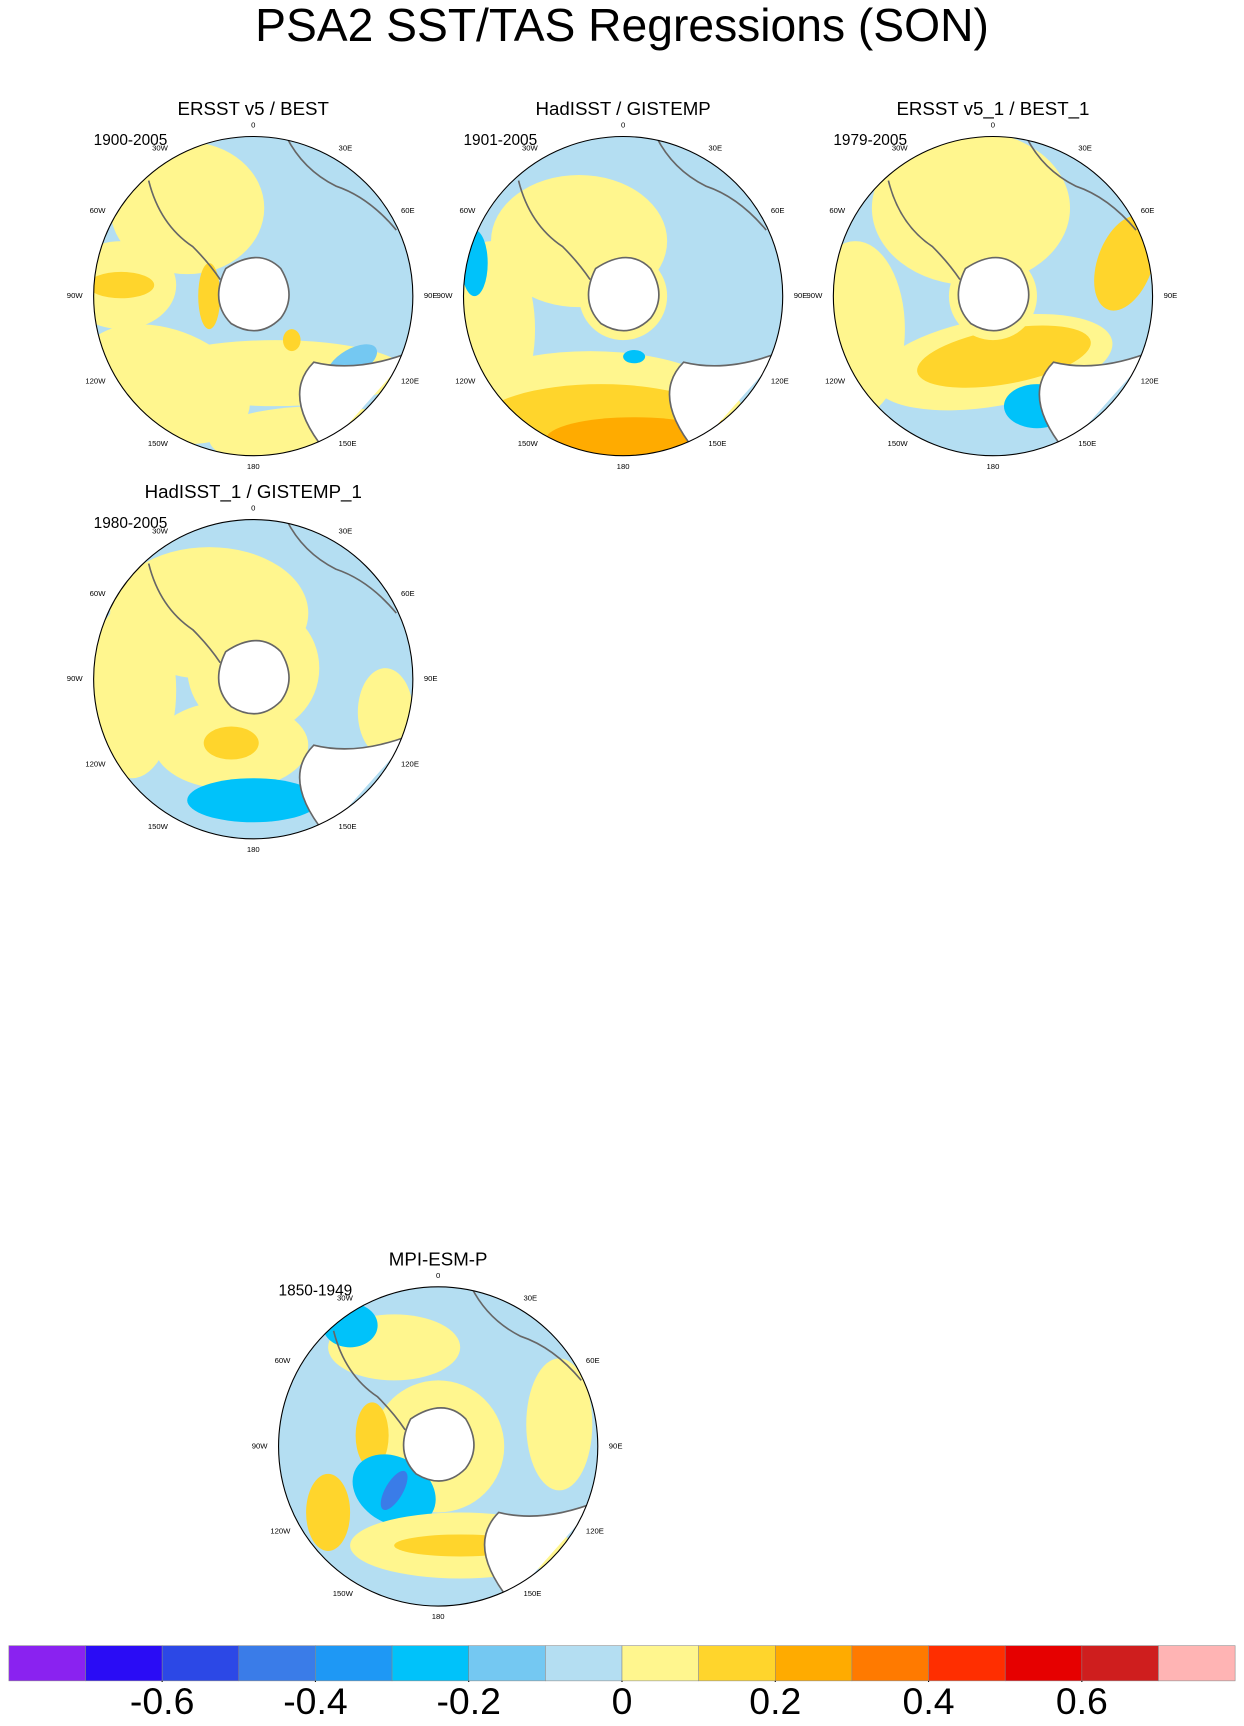 This screenshot has height=1726, width=1244. I want to click on colorbar-label: 0.2, so click(775, 1701).